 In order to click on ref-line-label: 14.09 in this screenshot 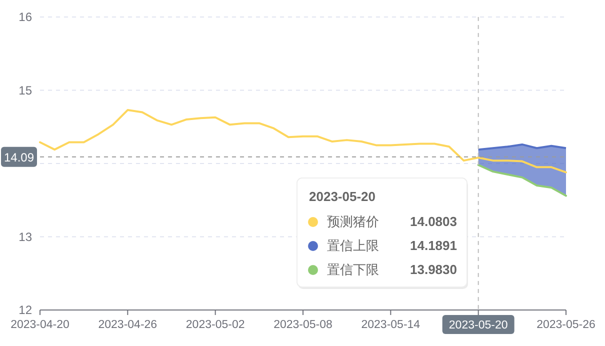, I will do `click(19, 157)`.